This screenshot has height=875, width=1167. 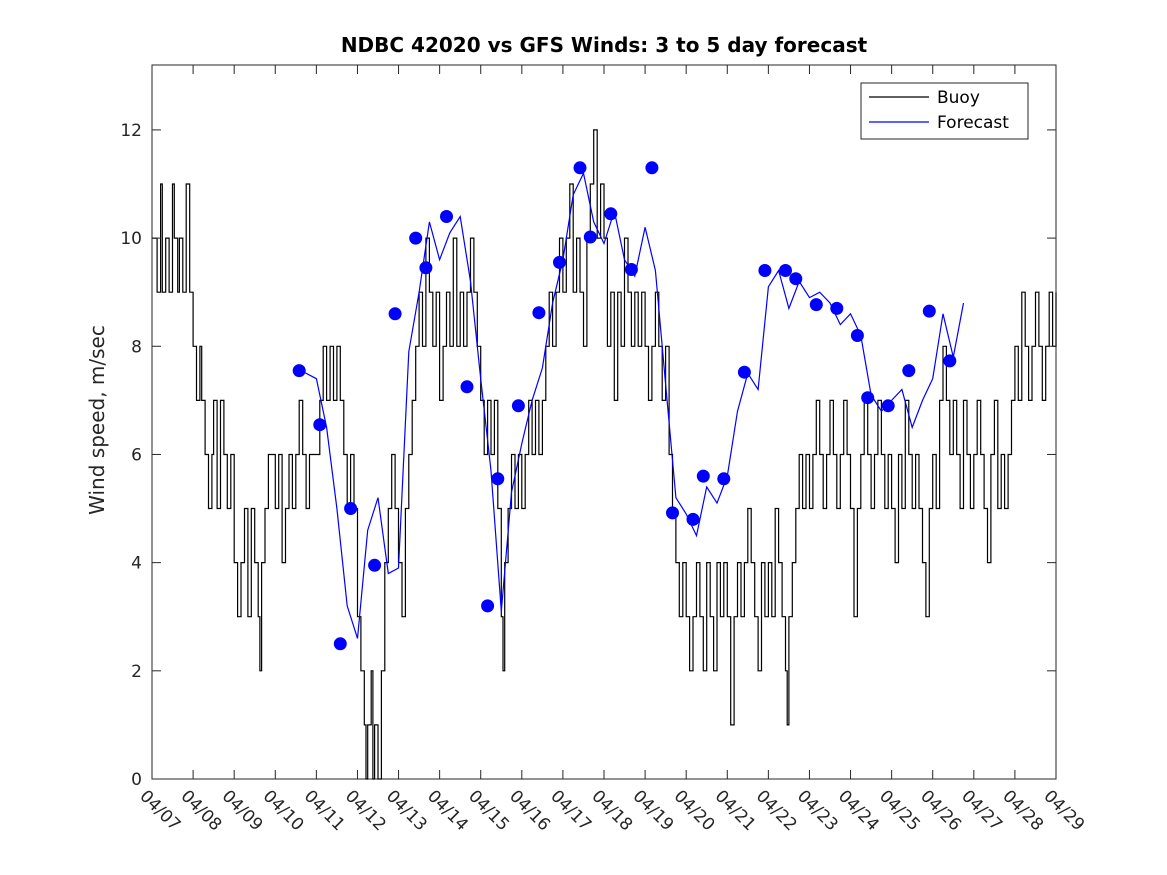 I want to click on legend-box, so click(x=944, y=111).